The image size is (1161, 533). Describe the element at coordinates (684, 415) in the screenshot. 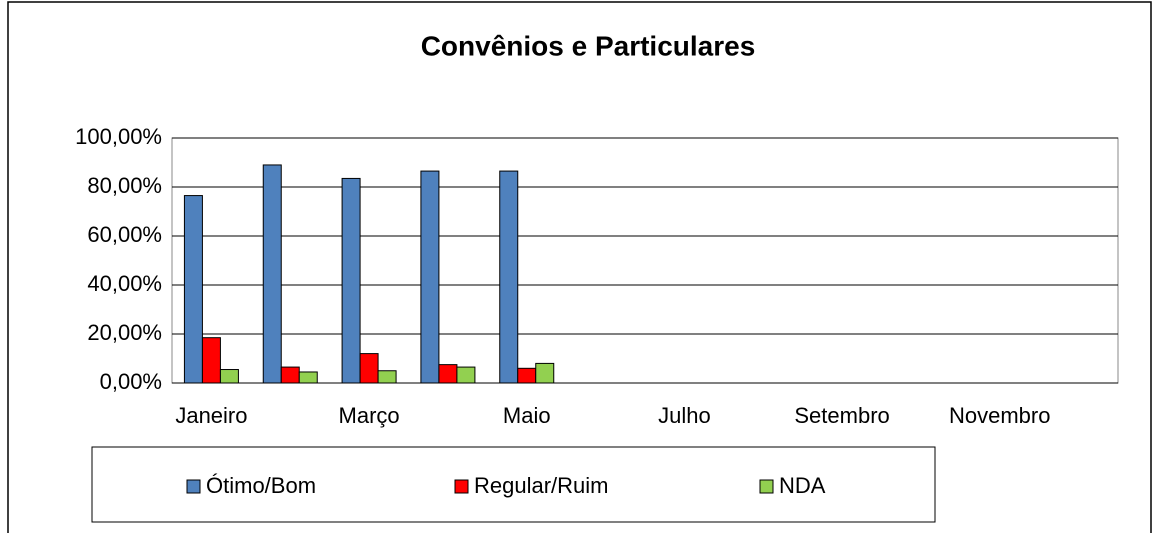

I see `x-tick-label: Julho` at that location.